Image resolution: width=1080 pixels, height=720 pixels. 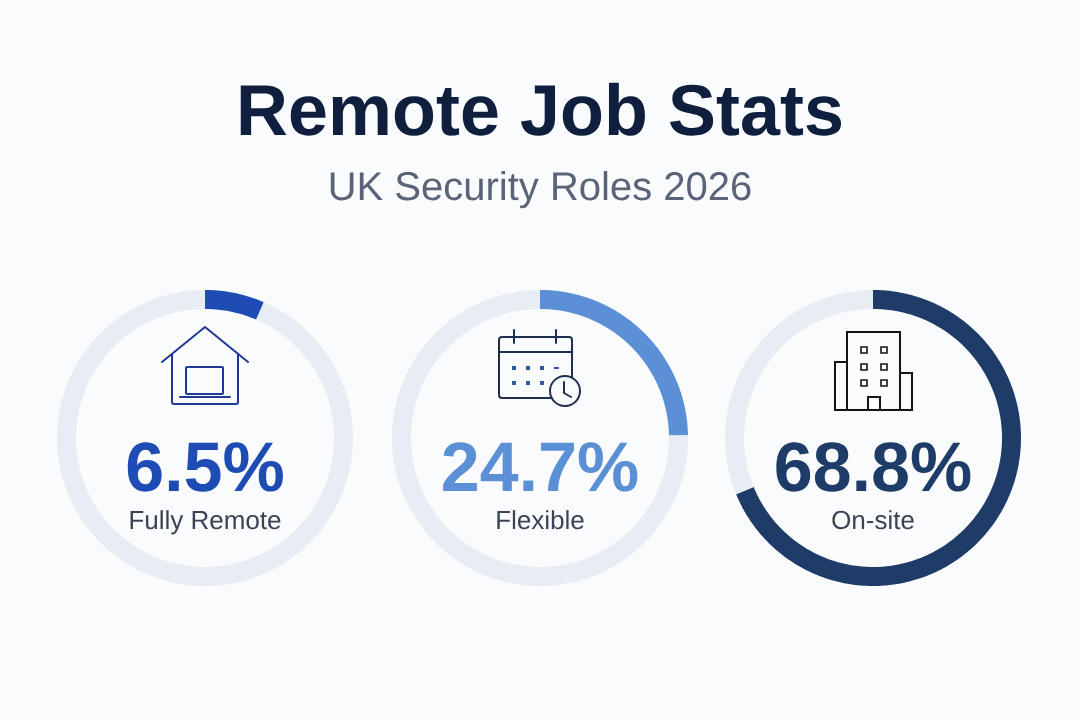 What do you see at coordinates (873, 520) in the screenshot?
I see `text: On-site` at bounding box center [873, 520].